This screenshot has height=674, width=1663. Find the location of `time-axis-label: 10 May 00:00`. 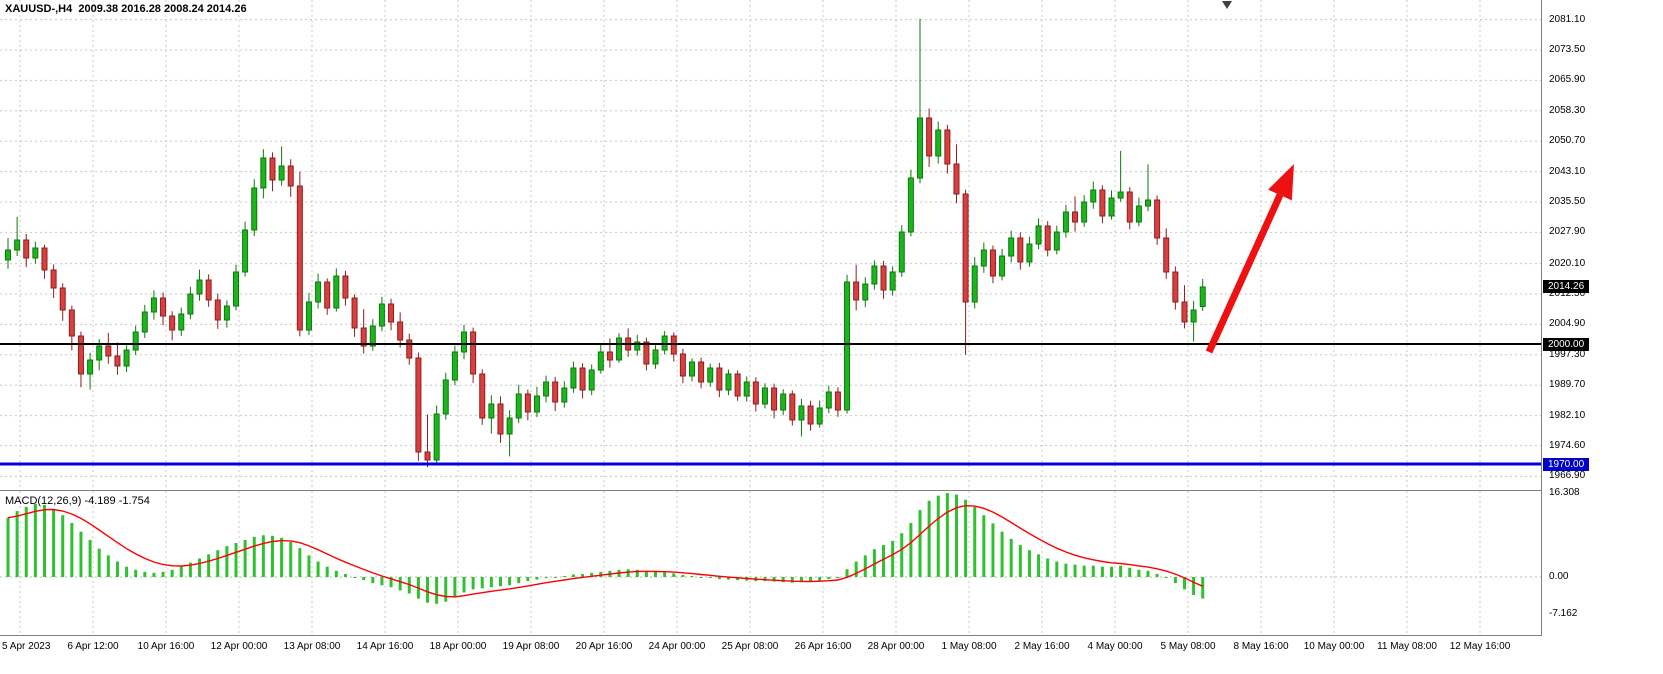

time-axis-label: 10 May 00:00 is located at coordinates (1334, 646).